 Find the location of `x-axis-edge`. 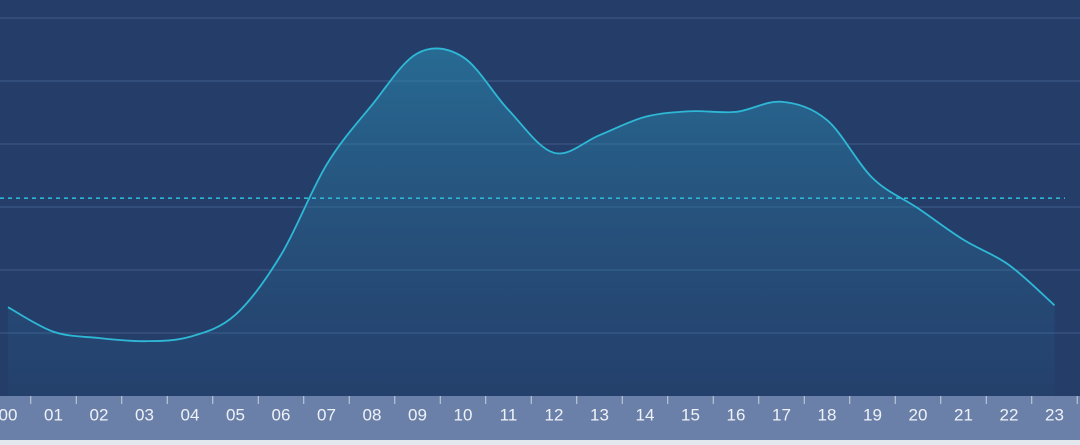

x-axis-edge is located at coordinates (540, 442).